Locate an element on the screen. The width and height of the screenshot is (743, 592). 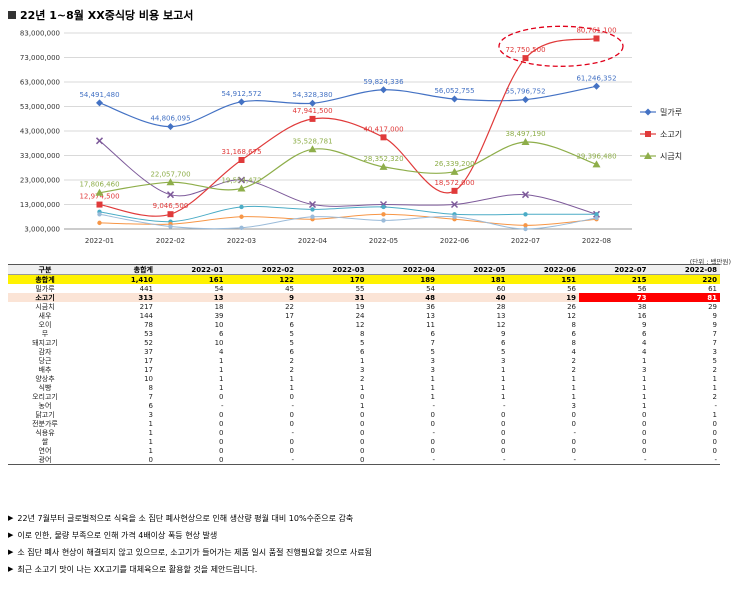
column-header: 2022-05 is located at coordinates (473, 269).